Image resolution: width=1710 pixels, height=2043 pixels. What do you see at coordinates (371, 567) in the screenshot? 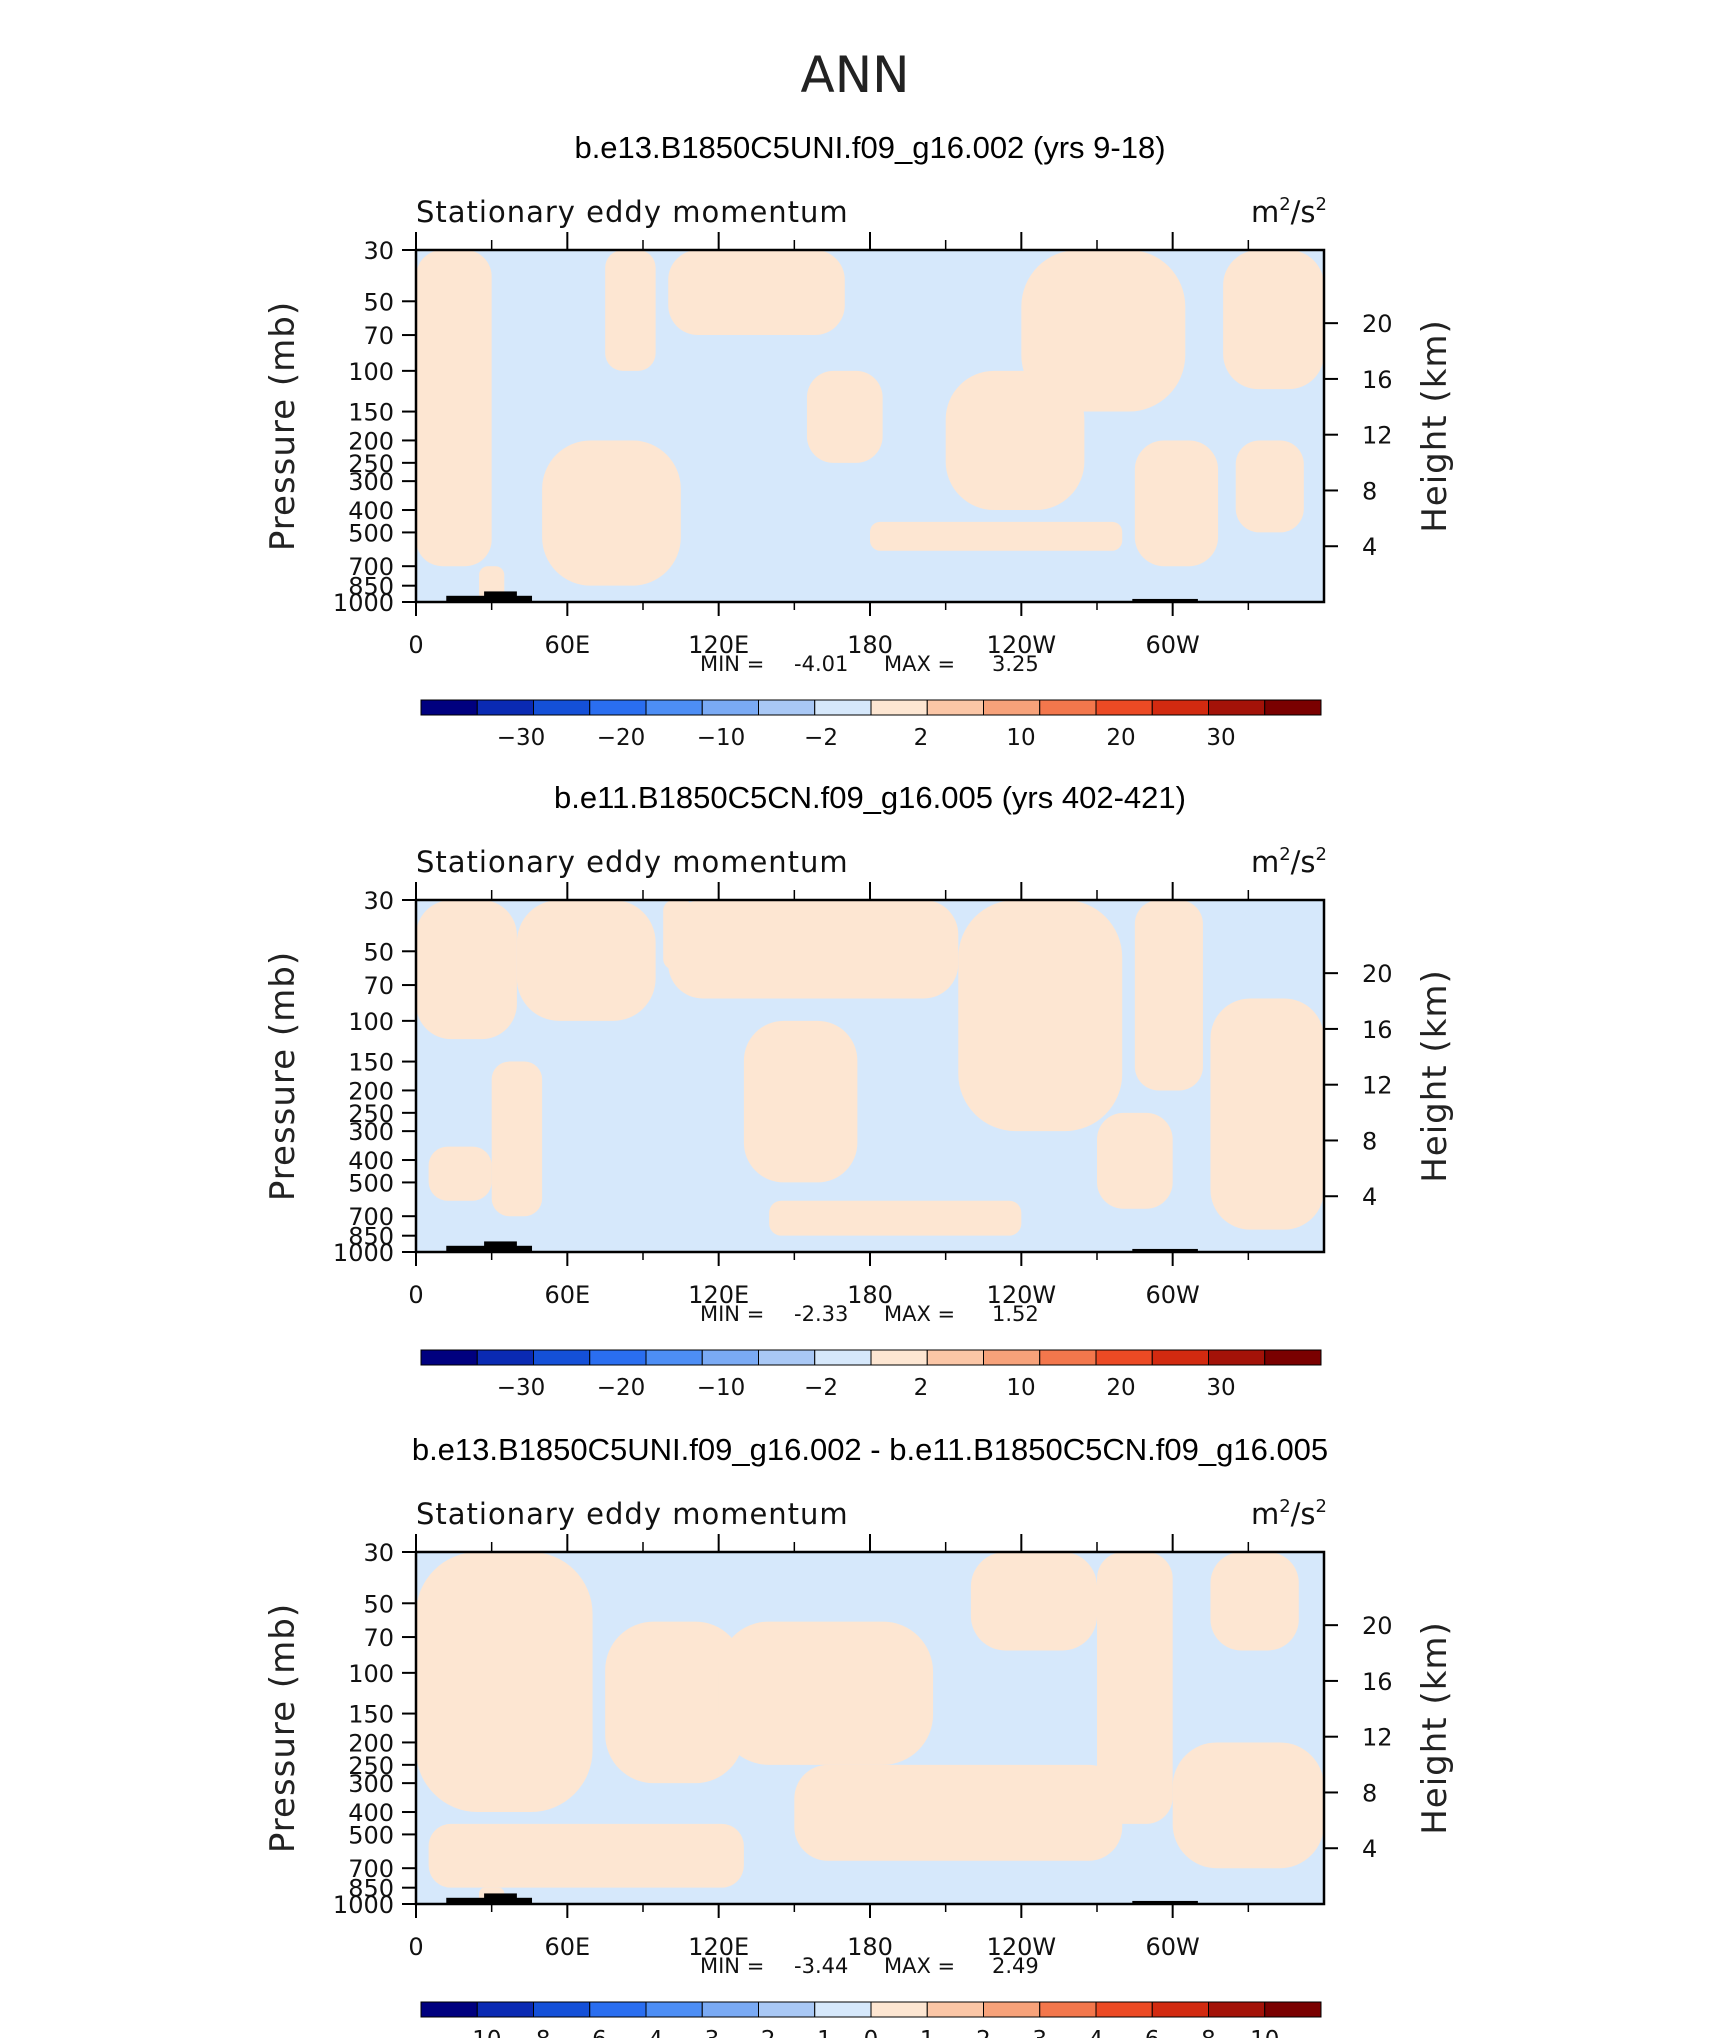
I see `y-tick-label: 700` at bounding box center [371, 567].